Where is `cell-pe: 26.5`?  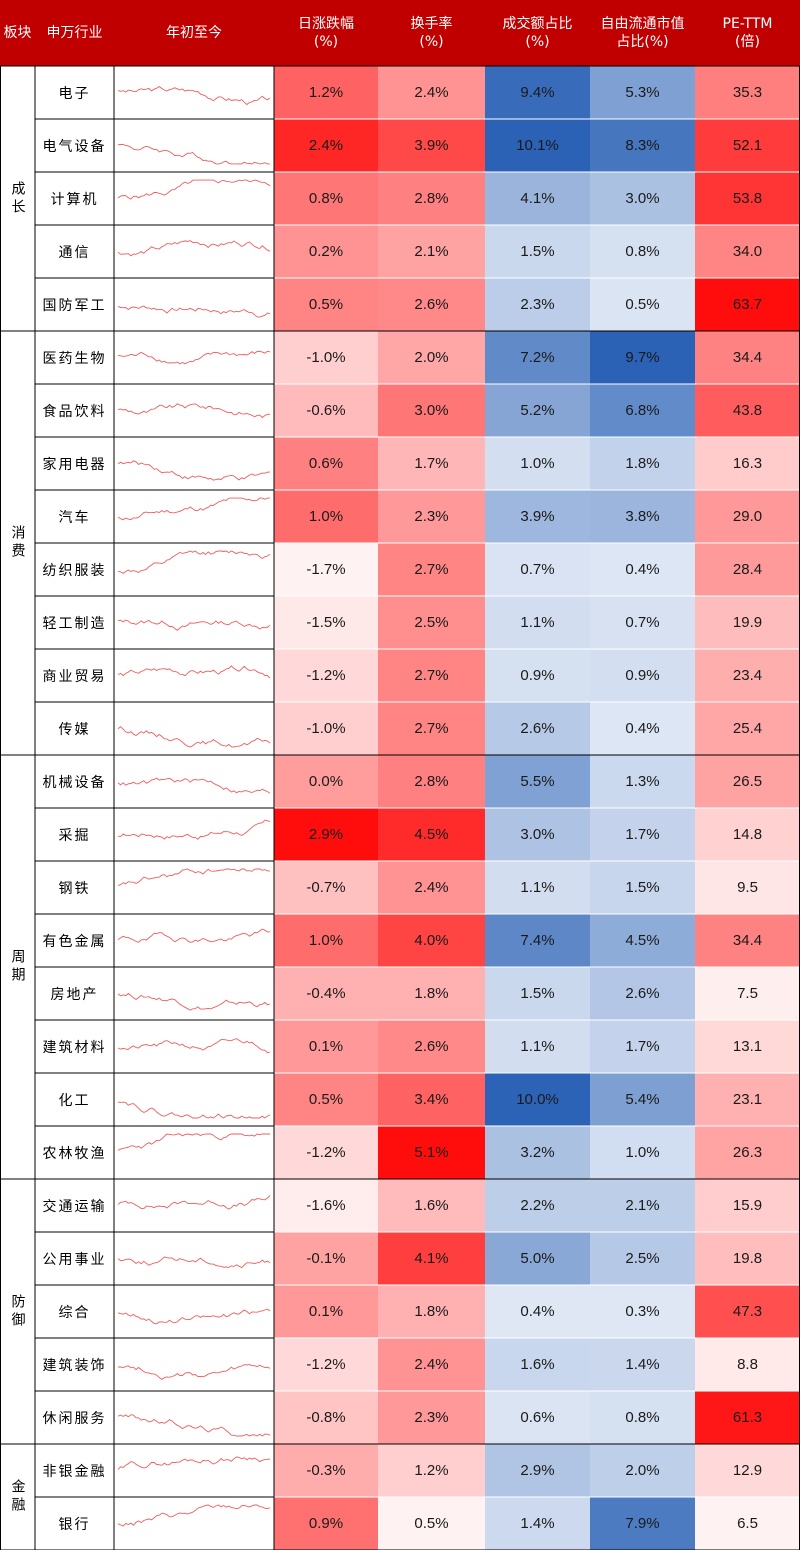 cell-pe: 26.5 is located at coordinates (747, 781).